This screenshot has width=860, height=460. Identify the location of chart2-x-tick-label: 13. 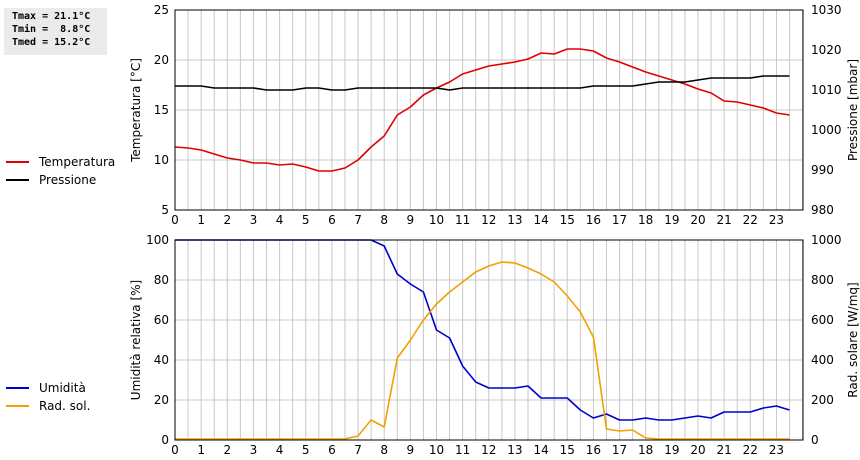
(514, 450).